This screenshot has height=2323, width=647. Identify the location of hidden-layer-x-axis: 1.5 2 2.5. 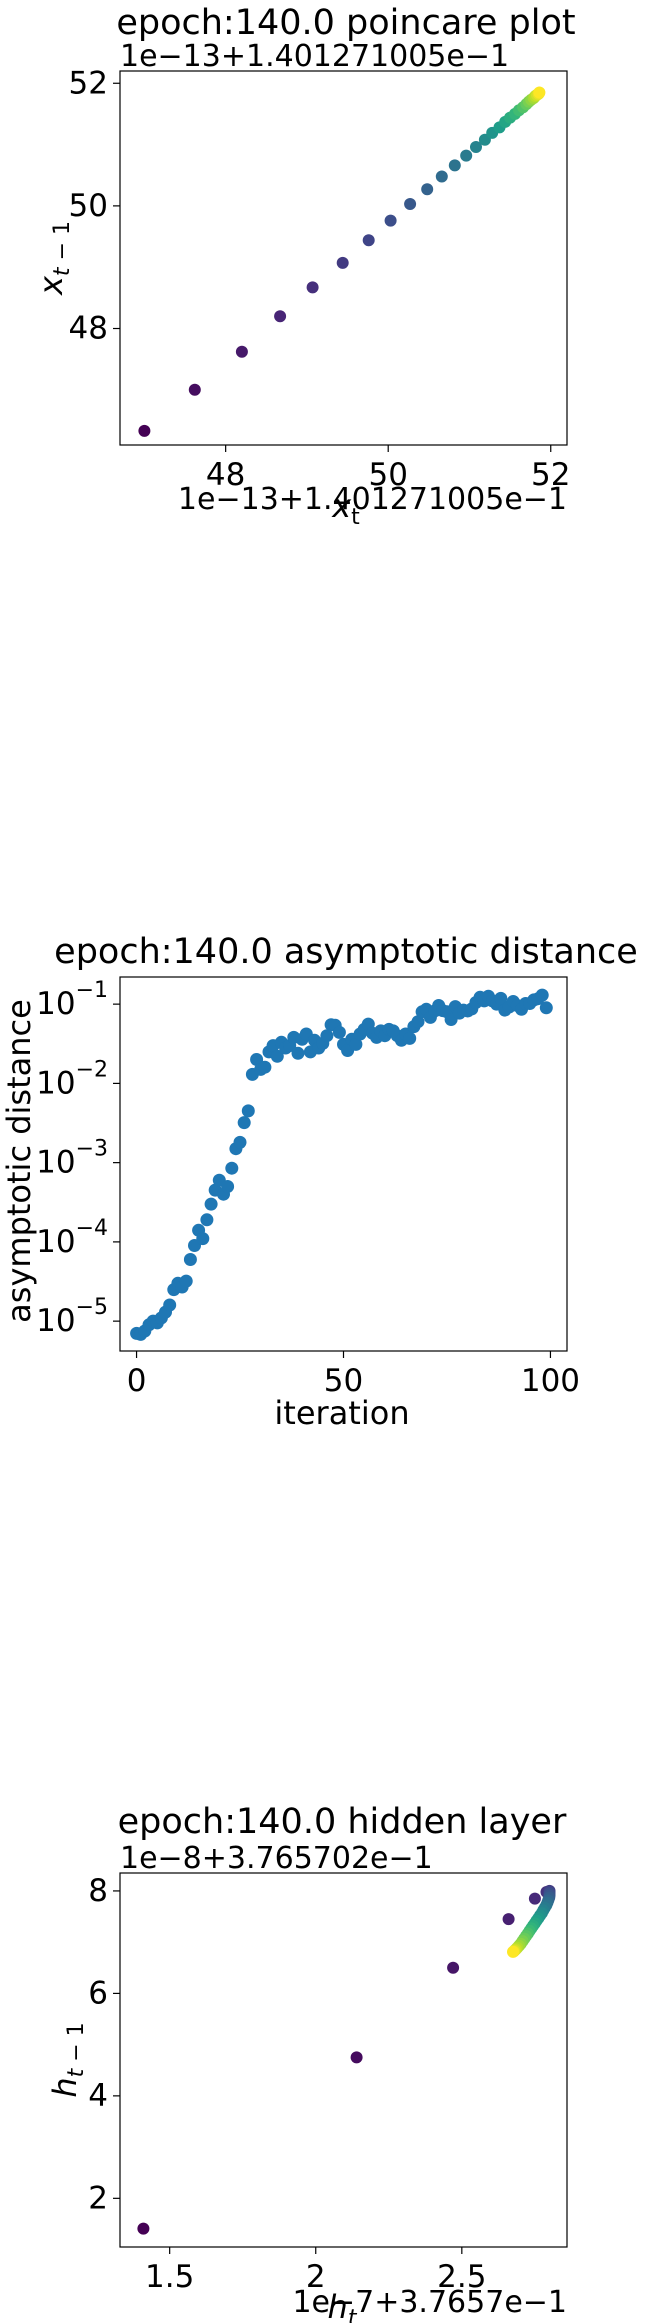
(315, 2271).